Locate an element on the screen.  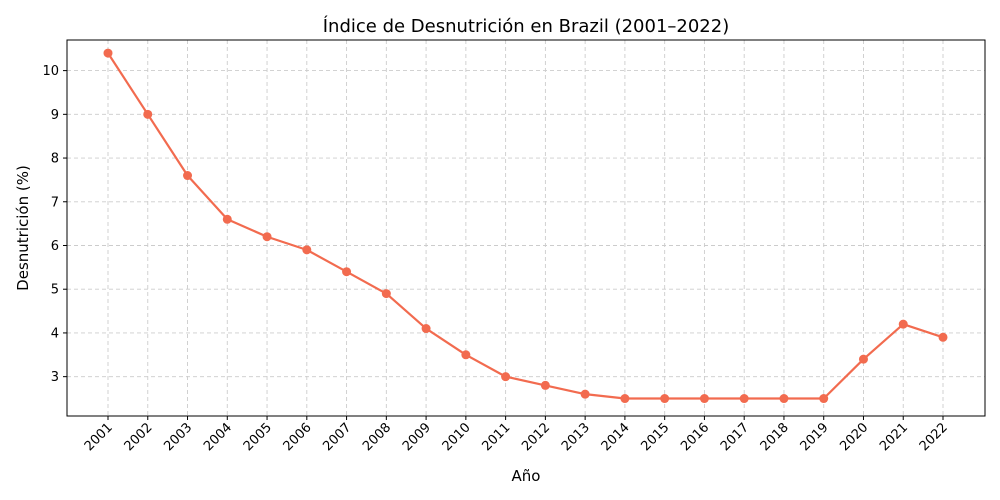
x-tick-label: 2022 is located at coordinates (934, 437).